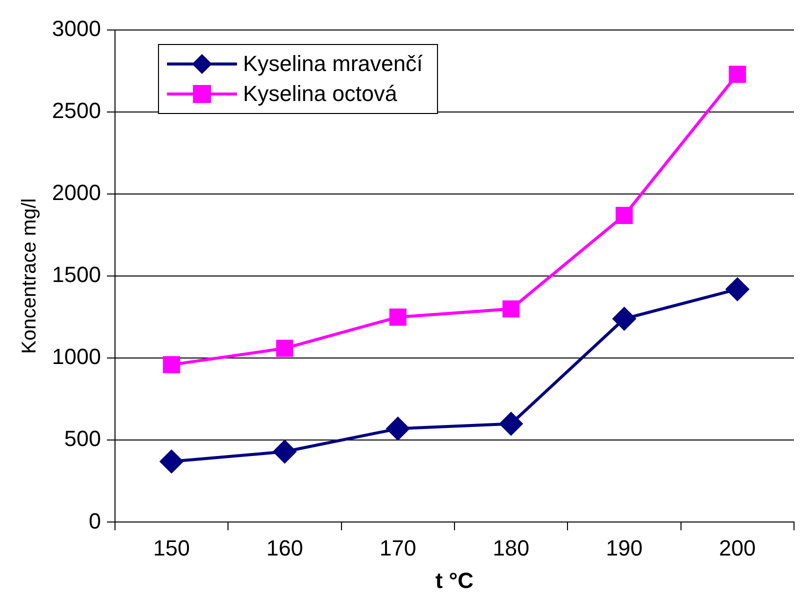 This screenshot has height=595, width=807. I want to click on legend-label: Kyselina mravenčí, so click(333, 64).